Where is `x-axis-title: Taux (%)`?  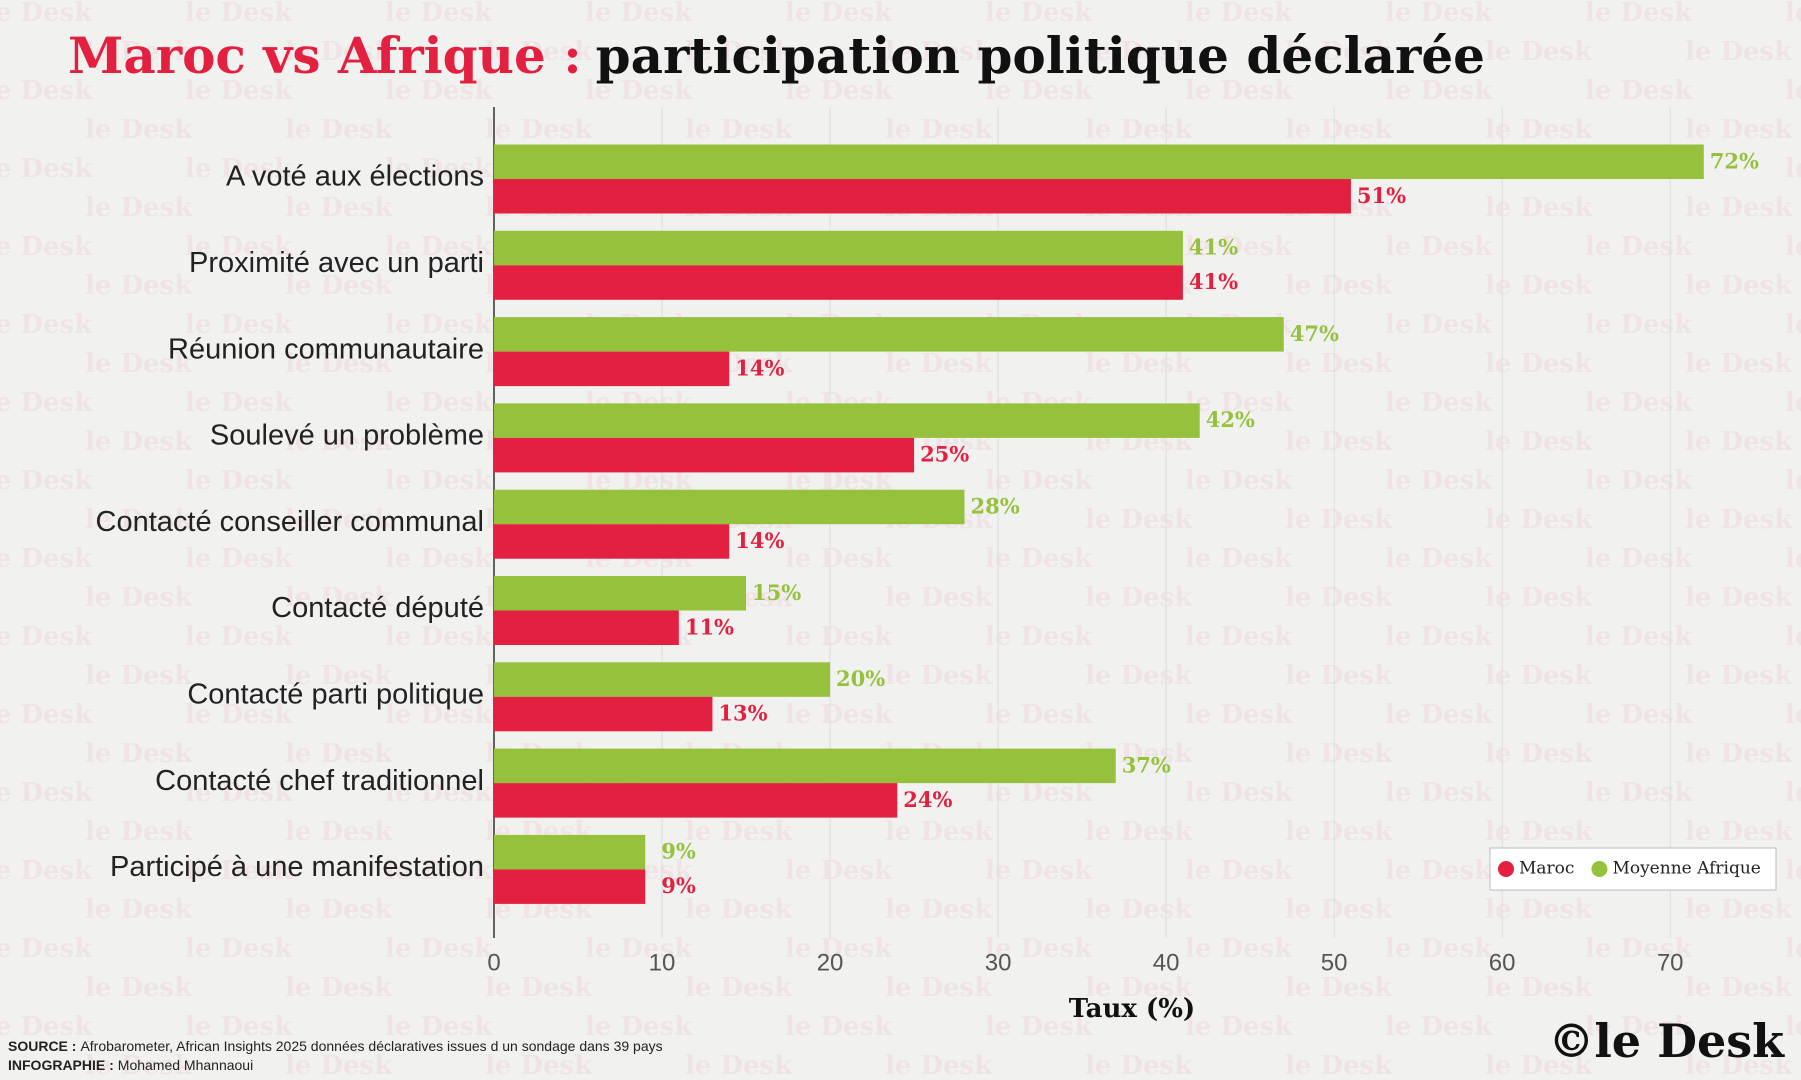
x-axis-title: Taux (%) is located at coordinates (1132, 1009).